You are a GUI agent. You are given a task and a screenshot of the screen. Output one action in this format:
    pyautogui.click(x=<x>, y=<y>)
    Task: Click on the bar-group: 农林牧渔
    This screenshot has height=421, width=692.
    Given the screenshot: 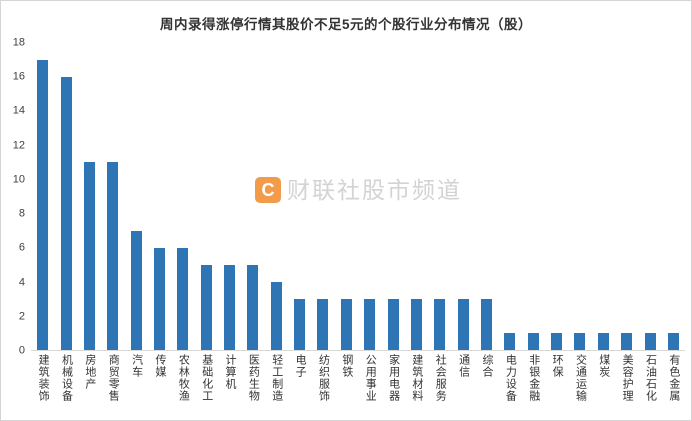 What is the action you would take?
    pyautogui.click(x=182, y=222)
    